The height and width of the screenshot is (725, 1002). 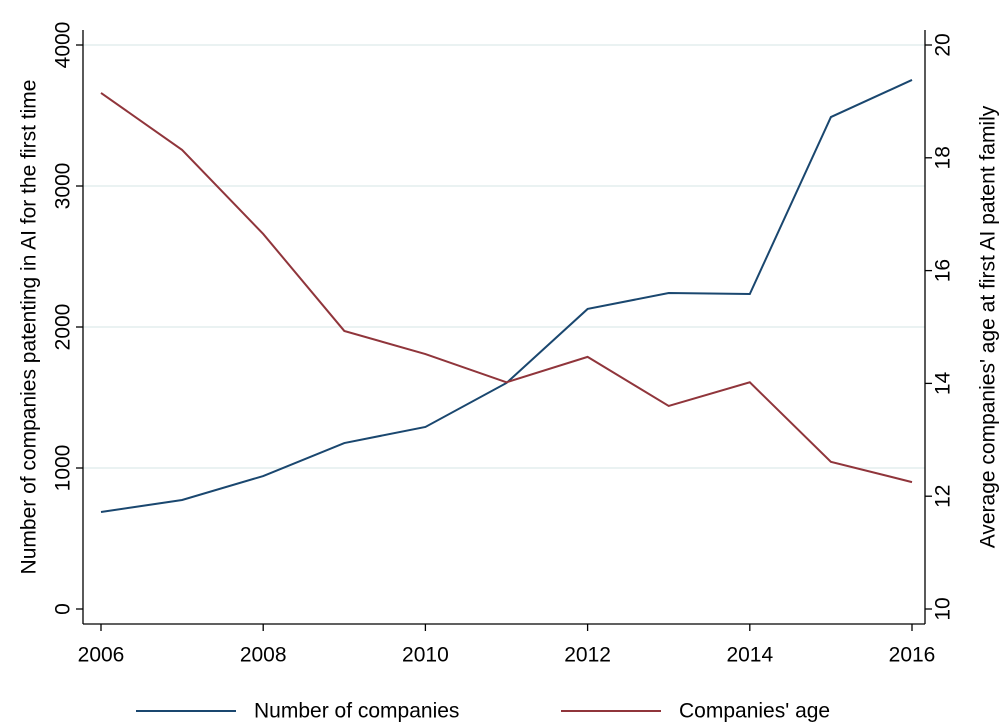 What do you see at coordinates (356, 711) in the screenshot?
I see `legend-label: Number of companies` at bounding box center [356, 711].